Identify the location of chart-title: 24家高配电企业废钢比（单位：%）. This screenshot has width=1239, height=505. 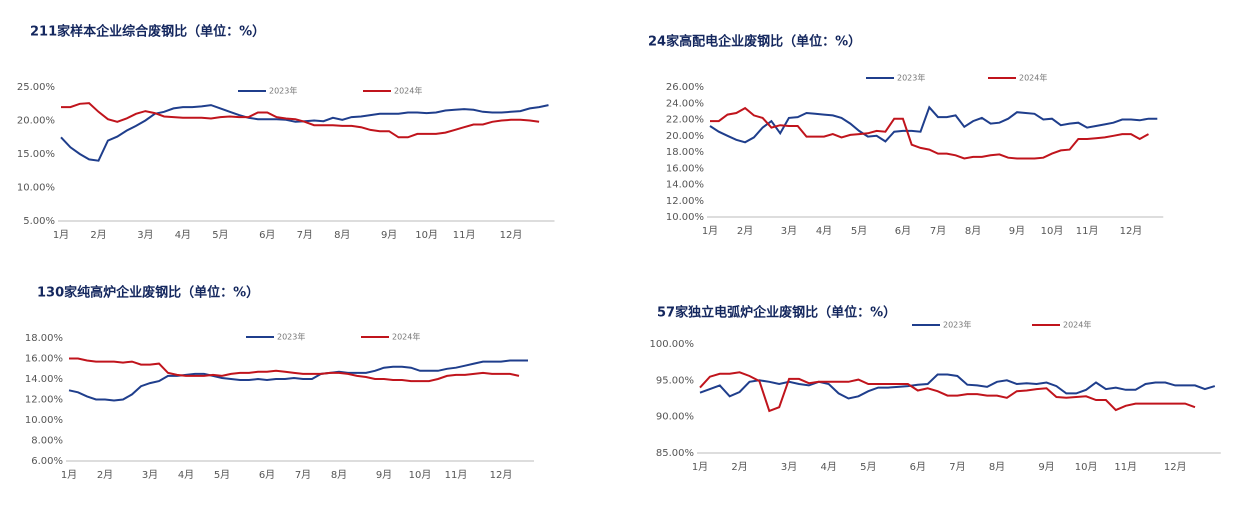
(754, 42).